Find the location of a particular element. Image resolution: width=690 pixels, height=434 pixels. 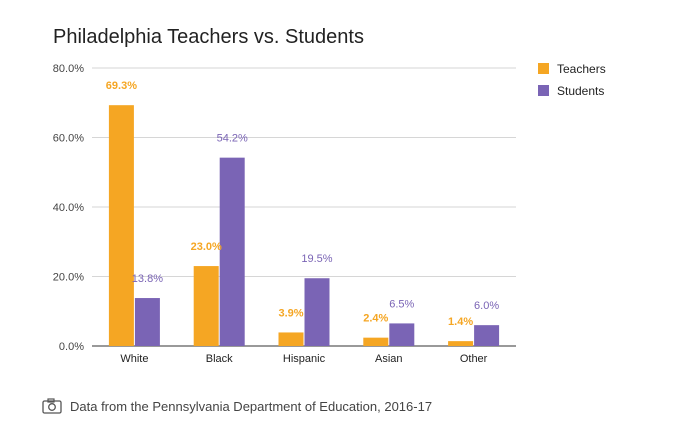

x-axis-categories: White Black Hispanic Asian Other is located at coordinates (303, 359).